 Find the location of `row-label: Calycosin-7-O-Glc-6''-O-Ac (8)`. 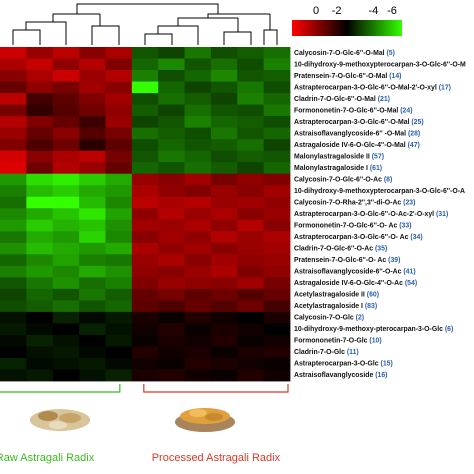

row-label: Calycosin-7-O-Glc-6''-O-Ac (8) is located at coordinates (343, 179).